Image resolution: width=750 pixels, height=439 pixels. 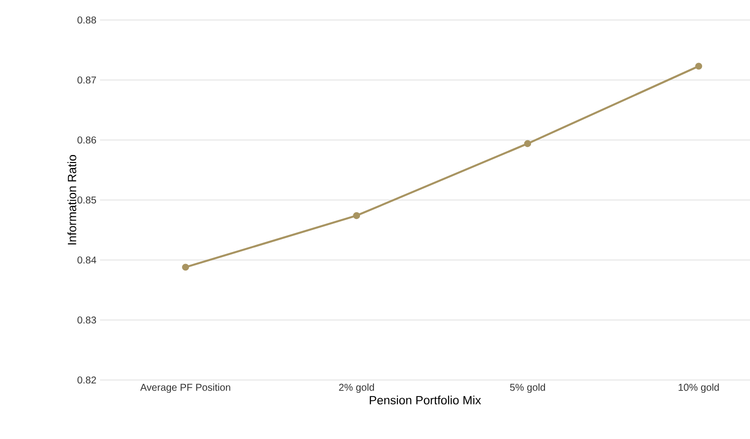 What do you see at coordinates (698, 388) in the screenshot?
I see `x-tick-label: 10% gold` at bounding box center [698, 388].